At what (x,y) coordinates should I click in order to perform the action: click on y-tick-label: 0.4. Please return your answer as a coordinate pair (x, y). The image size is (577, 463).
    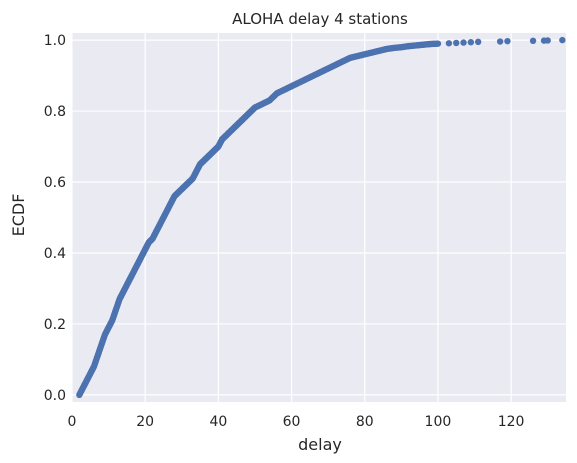
    Looking at the image, I should click on (55, 254).